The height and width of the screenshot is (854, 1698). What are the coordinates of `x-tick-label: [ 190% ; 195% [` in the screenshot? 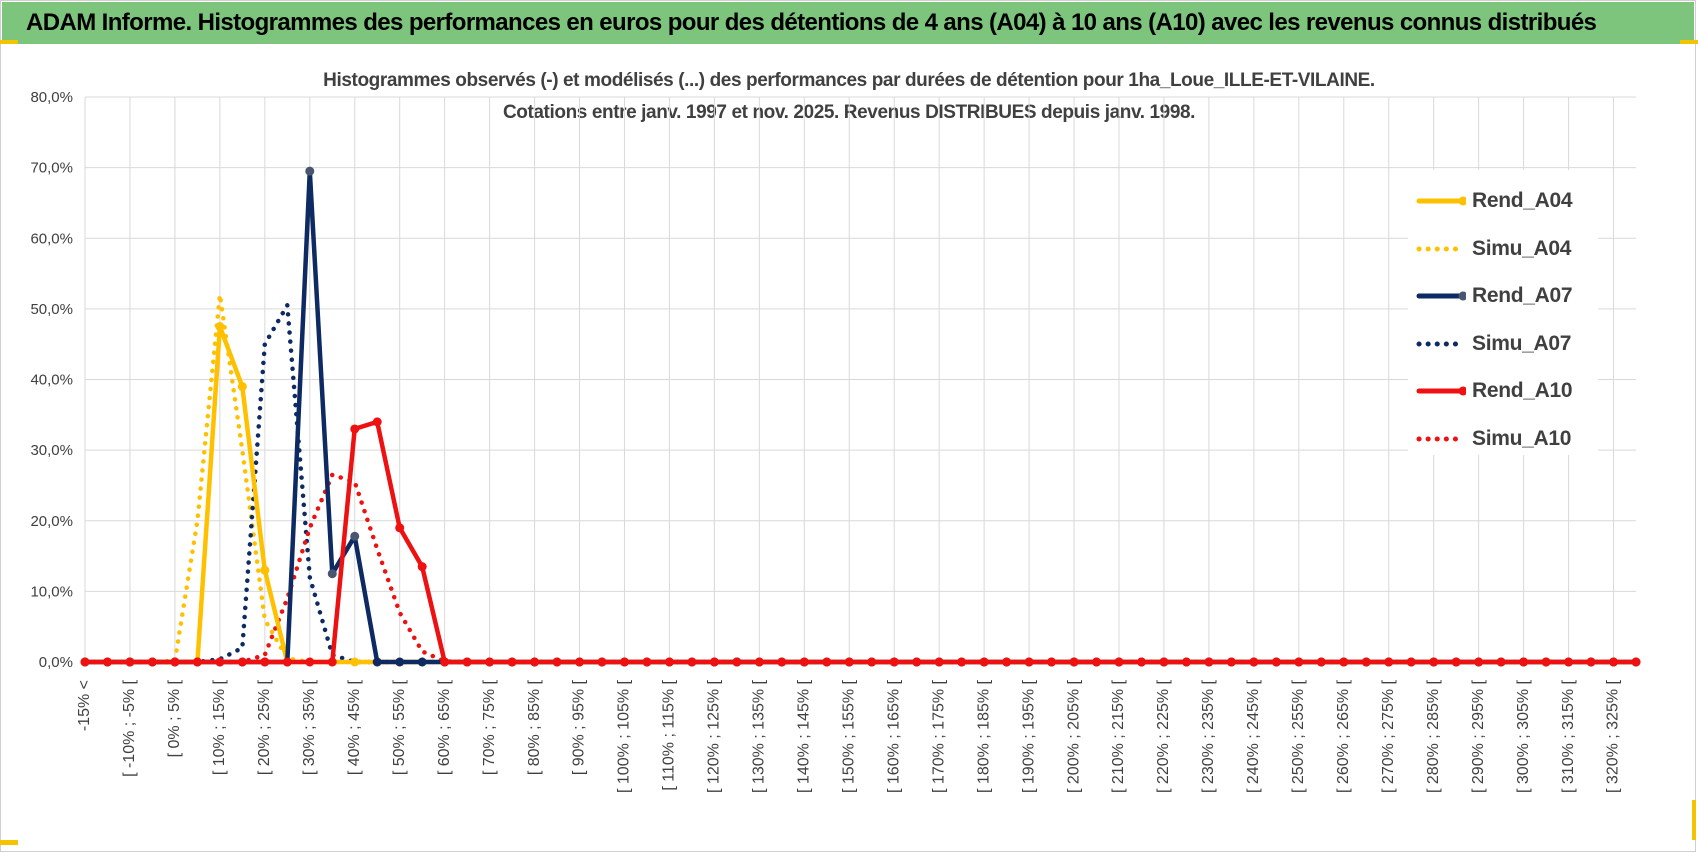 It's located at (1028, 736).